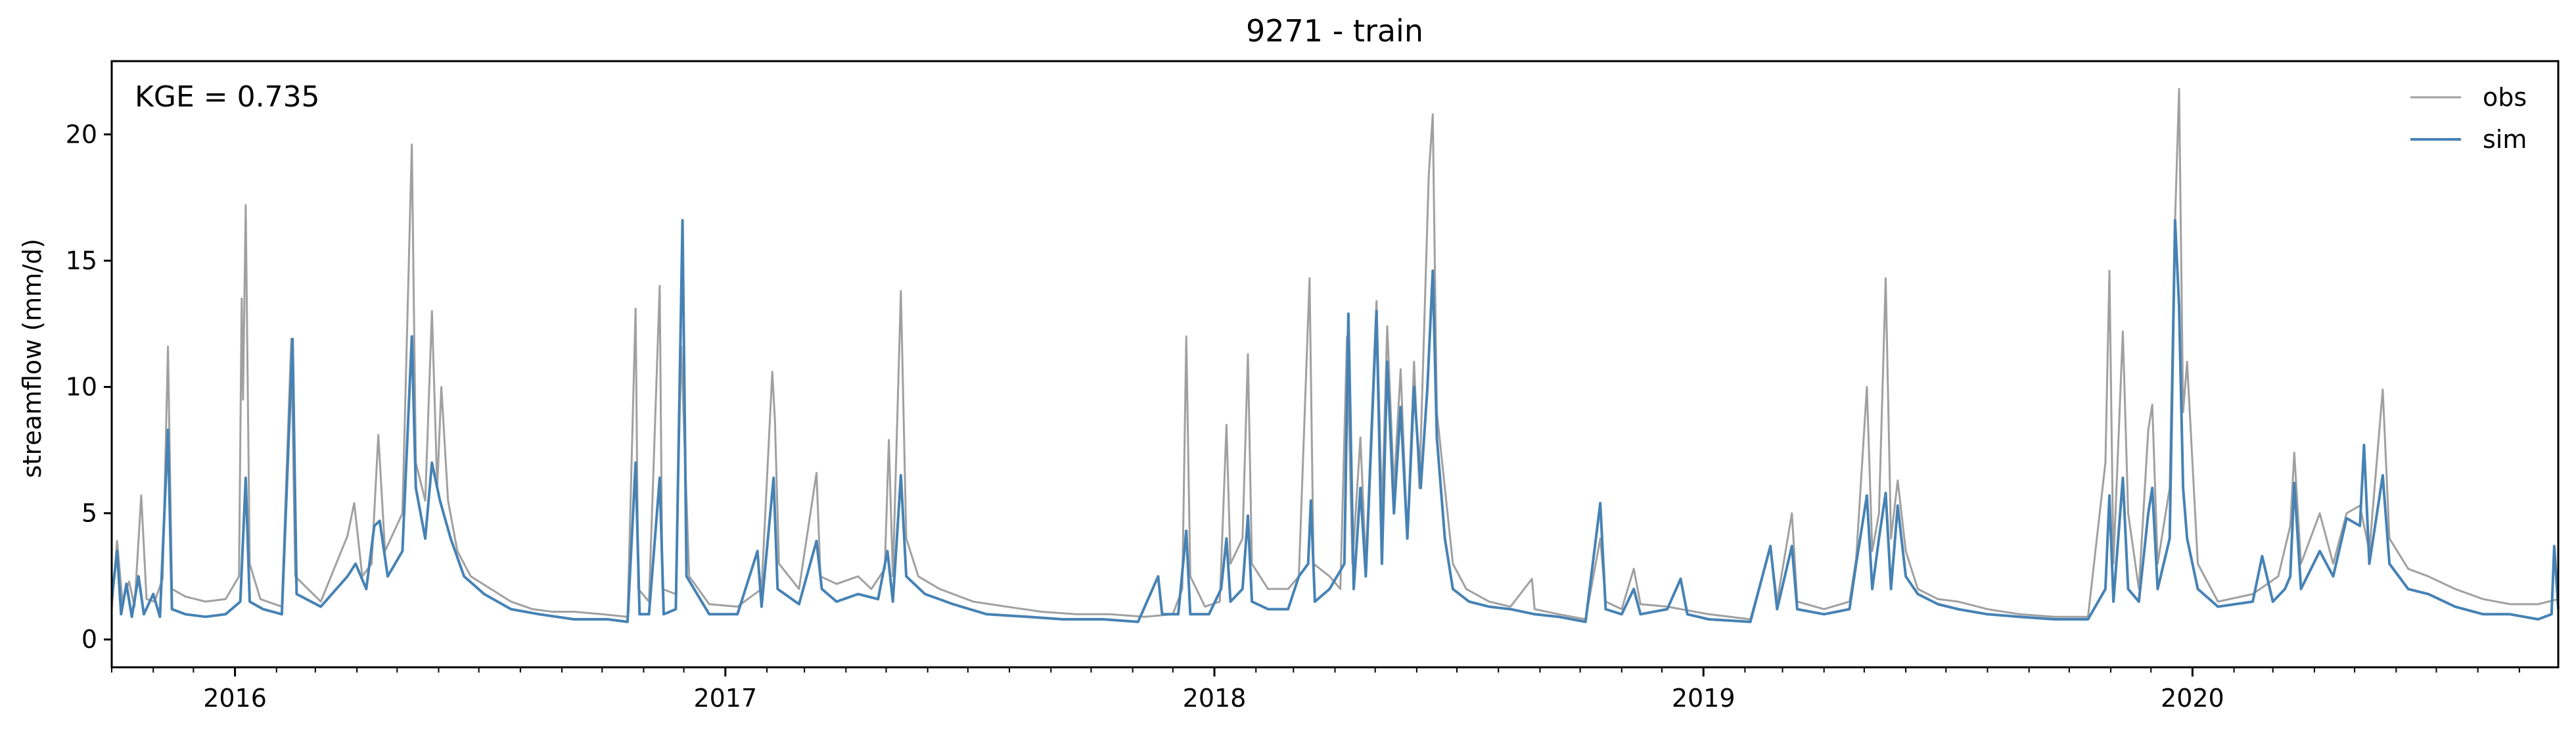  I want to click on legend-label-obs: obs, so click(2505, 97).